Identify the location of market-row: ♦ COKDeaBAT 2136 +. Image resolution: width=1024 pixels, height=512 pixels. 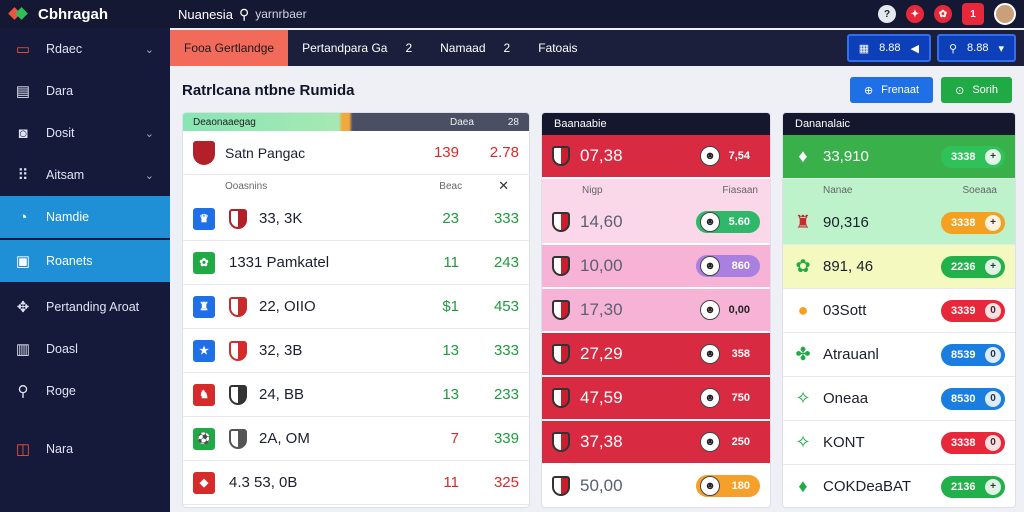
(899, 486).